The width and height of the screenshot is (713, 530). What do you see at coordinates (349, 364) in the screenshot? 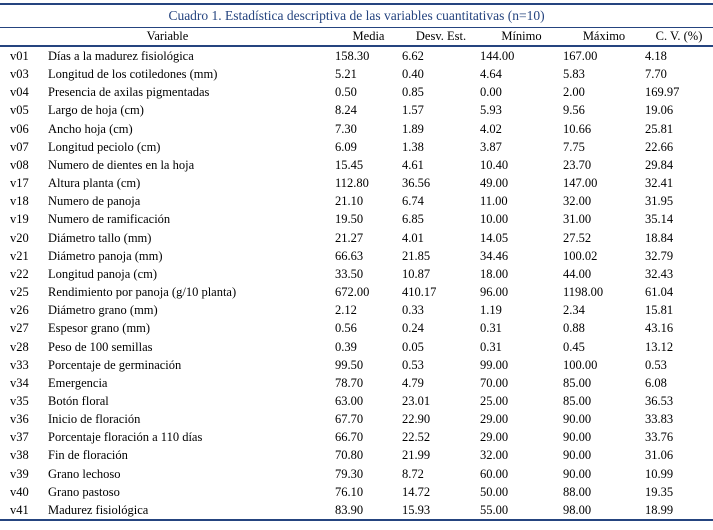
I see `media-value: 99.50` at bounding box center [349, 364].